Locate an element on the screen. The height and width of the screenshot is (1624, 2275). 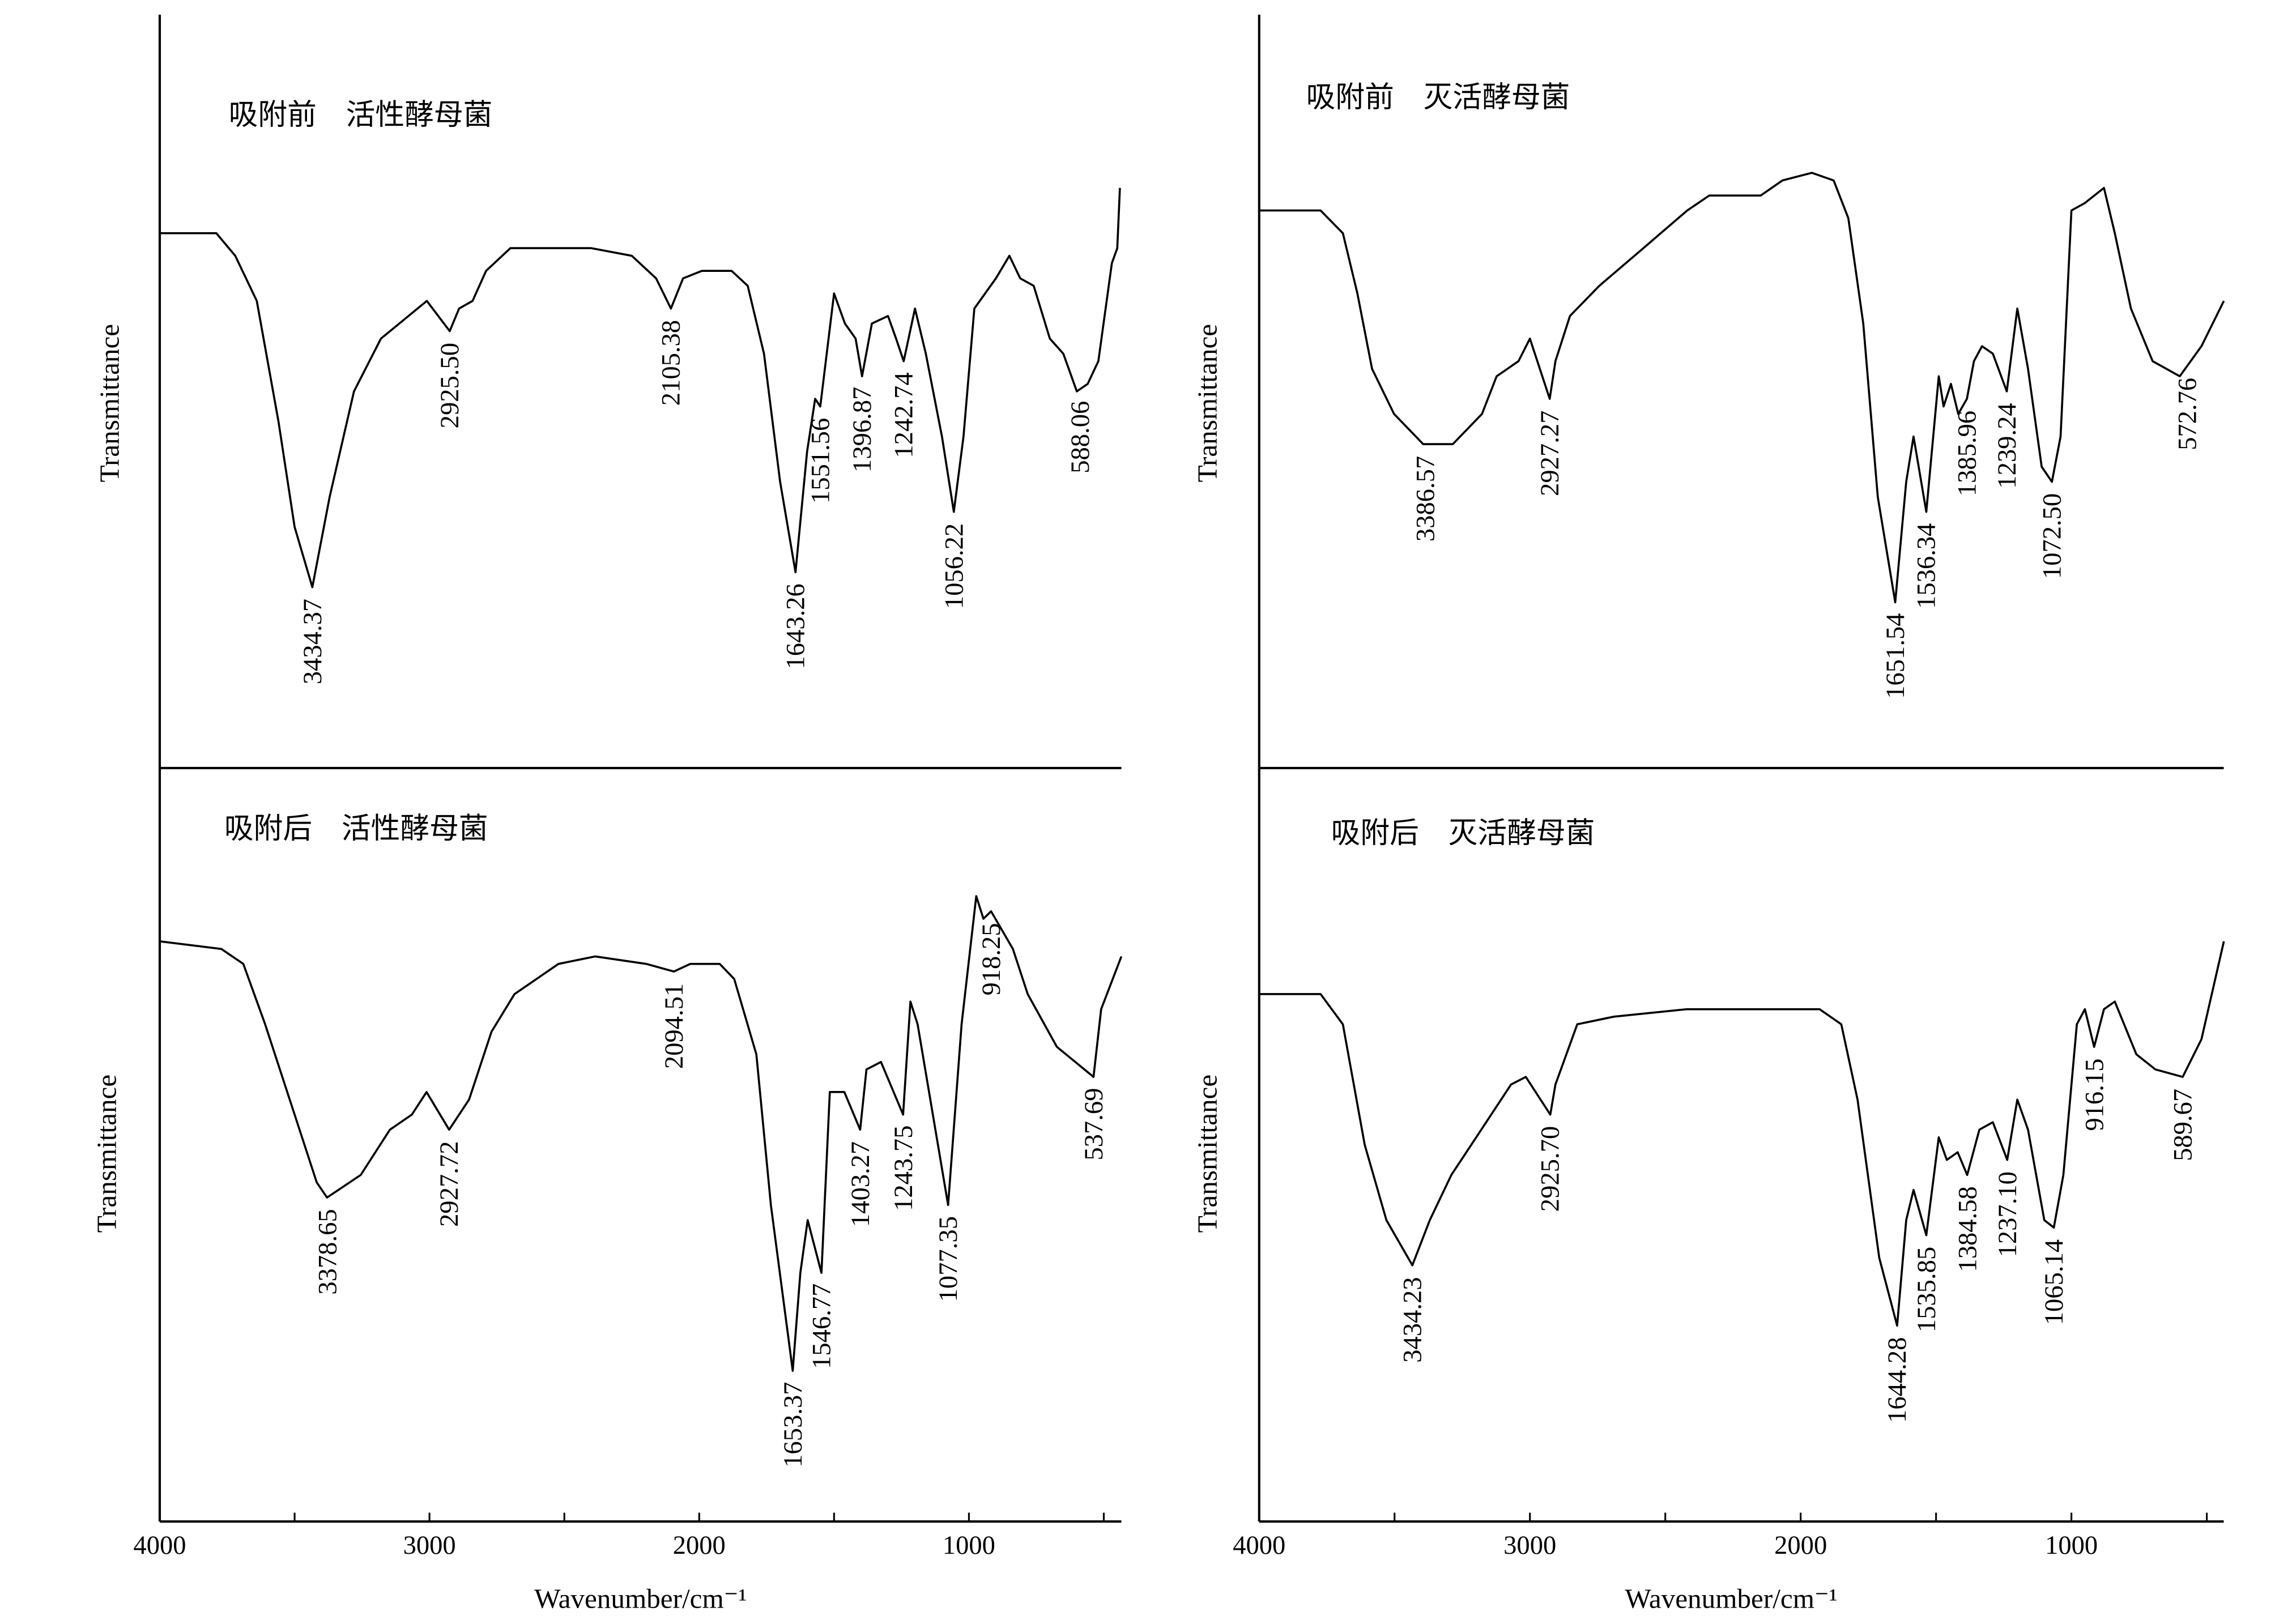
peak-label: 1056.22 is located at coordinates (954, 566).